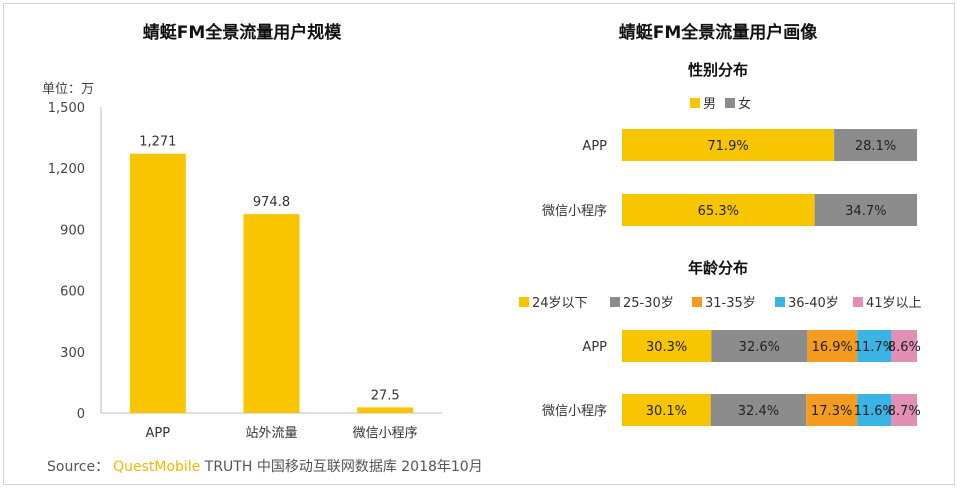 This screenshot has height=490, width=960. I want to click on segment-value-label: 8.7%, so click(904, 411).